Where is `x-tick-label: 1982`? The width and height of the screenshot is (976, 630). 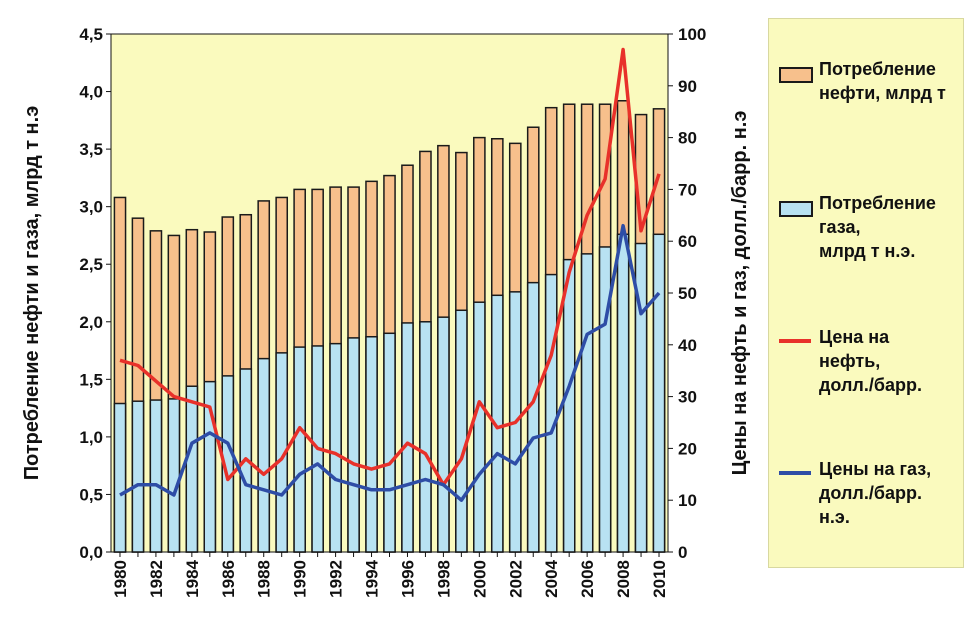 x-tick-label: 1982 is located at coordinates (156, 579).